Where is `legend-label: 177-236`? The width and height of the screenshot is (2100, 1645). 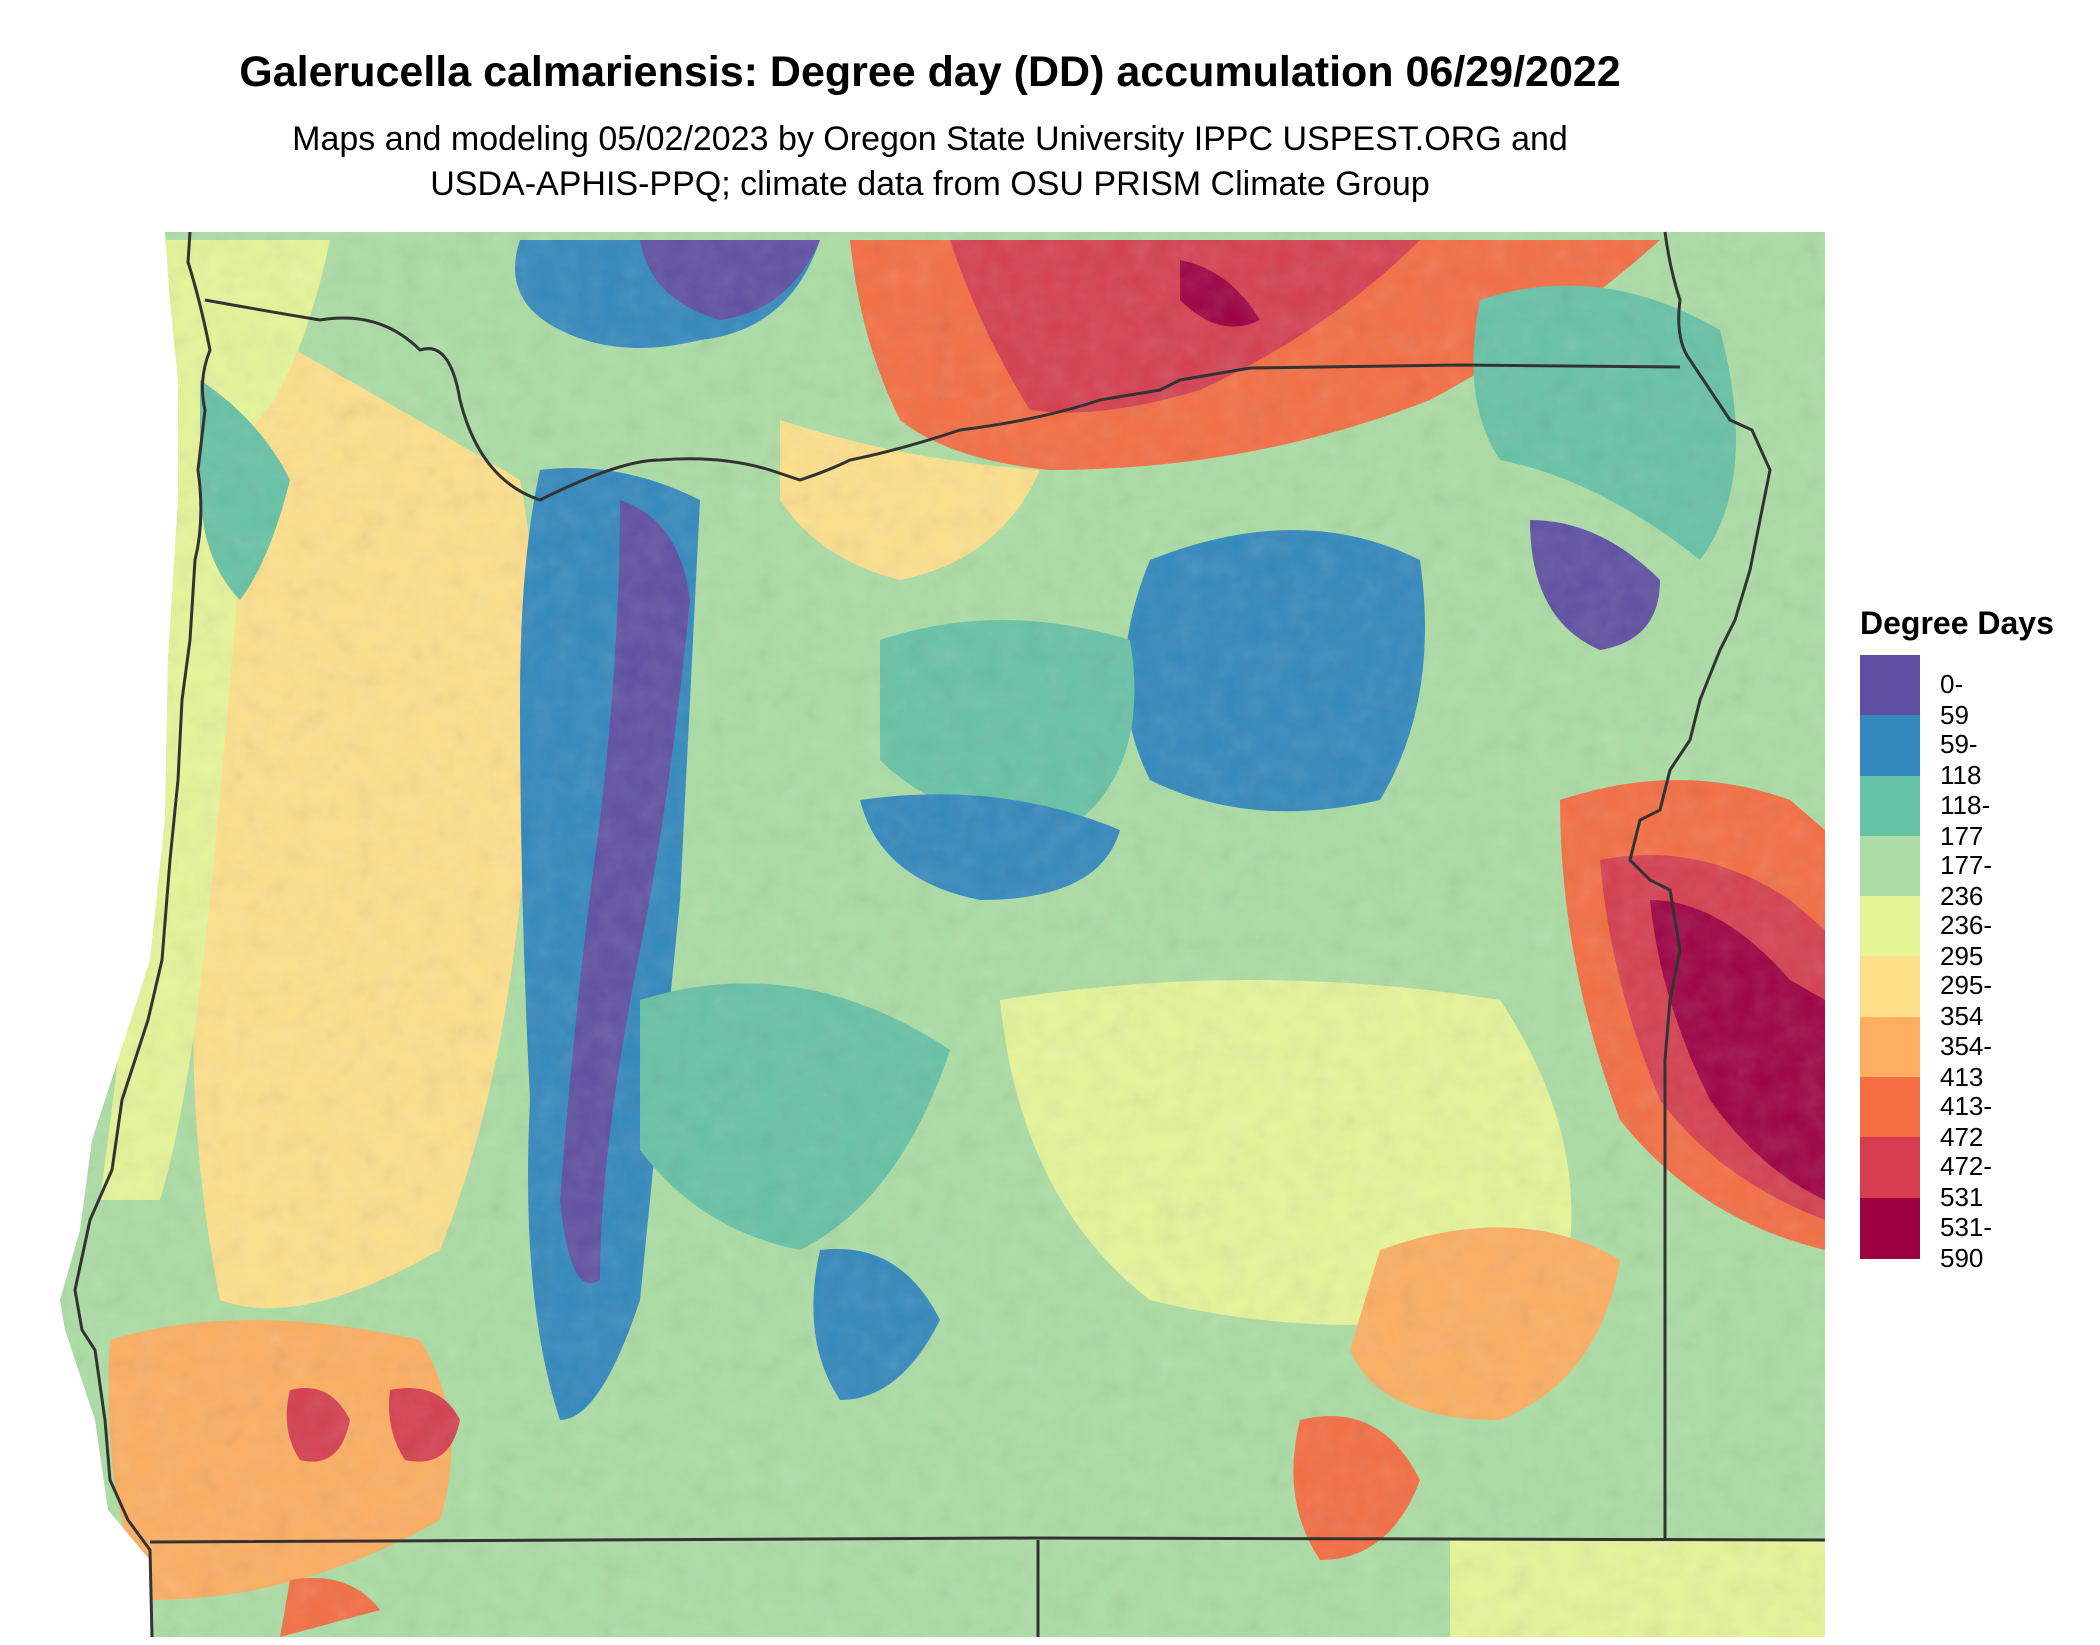 legend-label: 177-236 is located at coordinates (1966, 880).